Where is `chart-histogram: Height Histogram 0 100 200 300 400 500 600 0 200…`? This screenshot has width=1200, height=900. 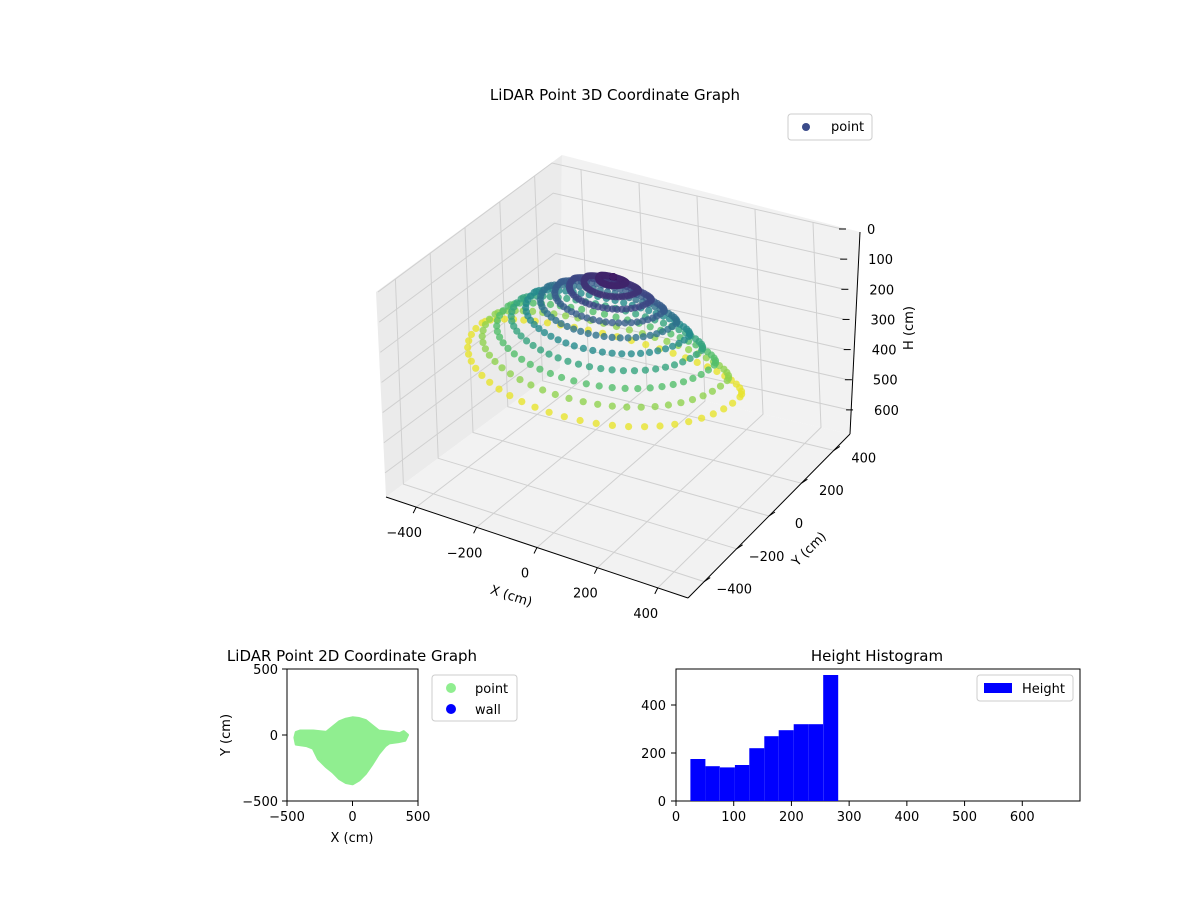
chart-histogram: Height Histogram 0 100 200 300 400 500 600 0 200… is located at coordinates (861, 736).